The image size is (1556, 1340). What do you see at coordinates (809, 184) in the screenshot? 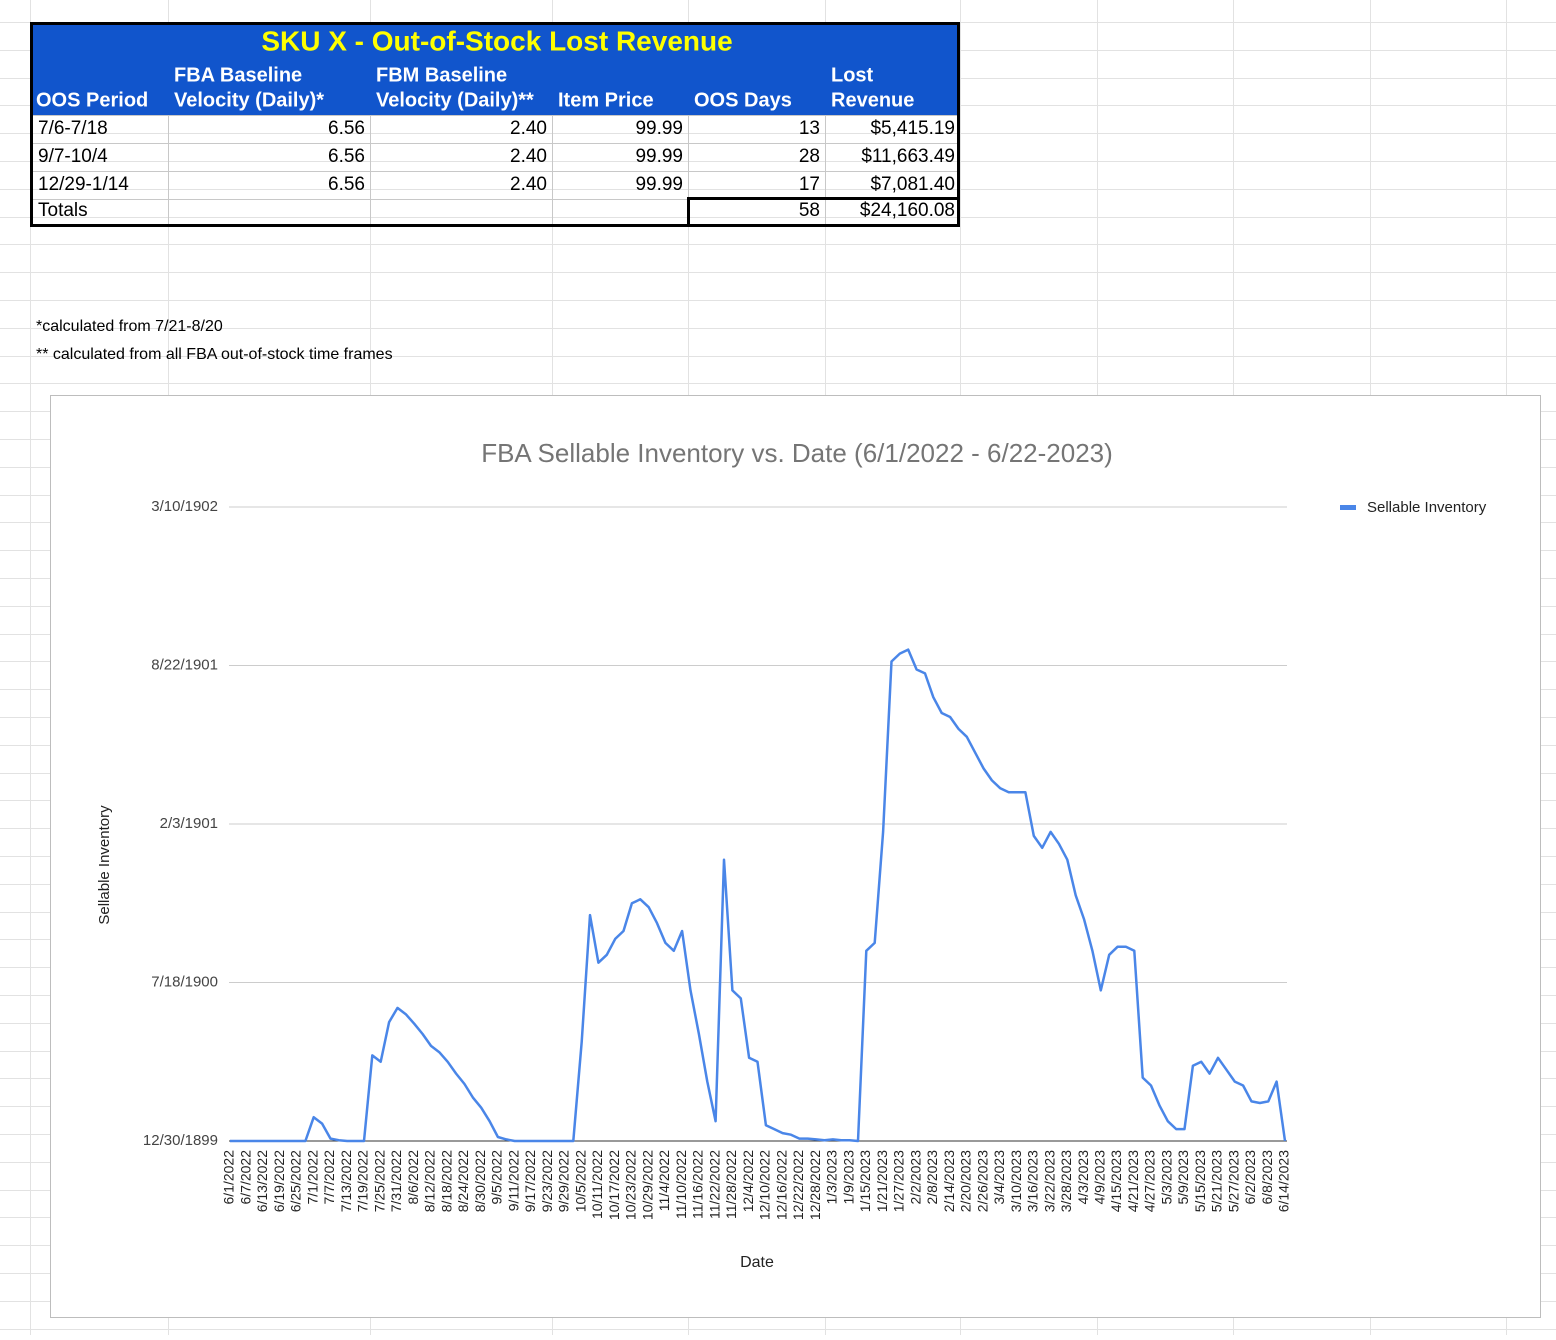
I see `table-cell: 17` at bounding box center [809, 184].